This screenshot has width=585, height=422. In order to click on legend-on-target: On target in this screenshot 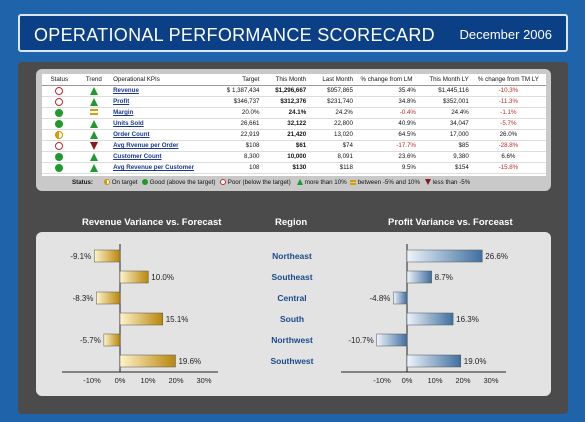, I will do `click(124, 182)`.